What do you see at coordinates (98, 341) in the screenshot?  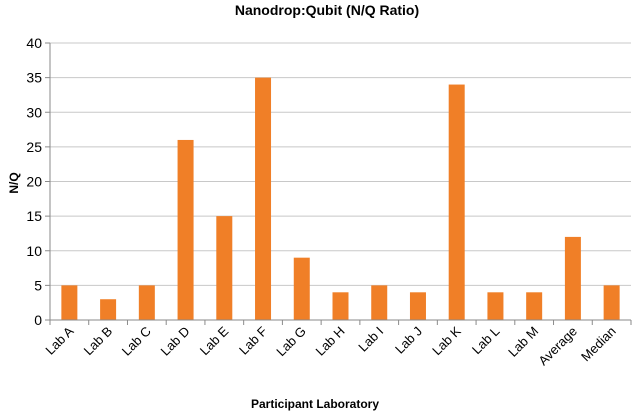 I see `x-tick-label: Lab B` at bounding box center [98, 341].